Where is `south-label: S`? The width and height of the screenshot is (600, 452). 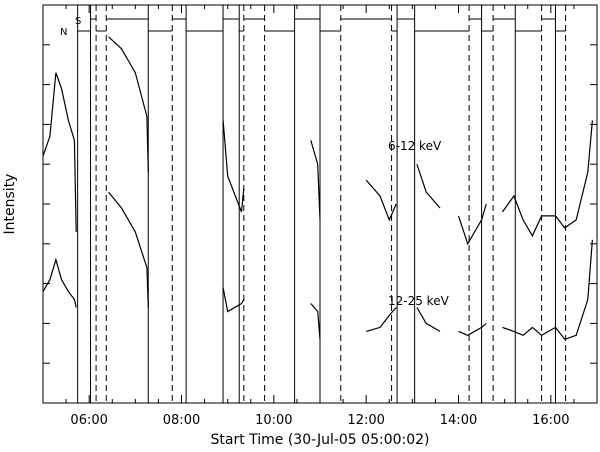
south-label: S is located at coordinates (78, 21).